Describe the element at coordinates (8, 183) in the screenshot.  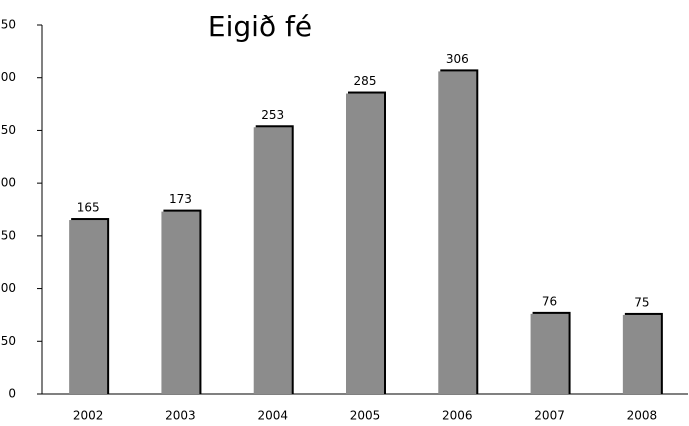
I see `y-tick-label: 200` at that location.